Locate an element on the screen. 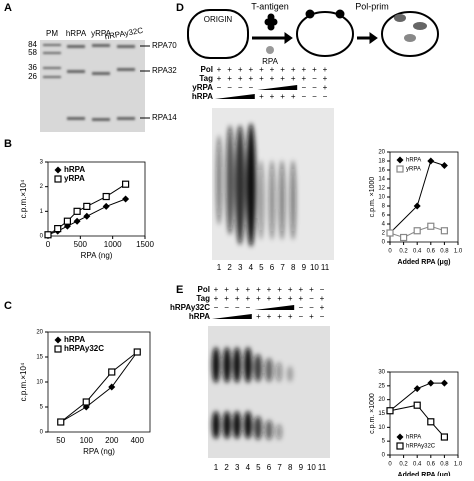  y-tick-label: 0 is located at coordinates (384, 456).